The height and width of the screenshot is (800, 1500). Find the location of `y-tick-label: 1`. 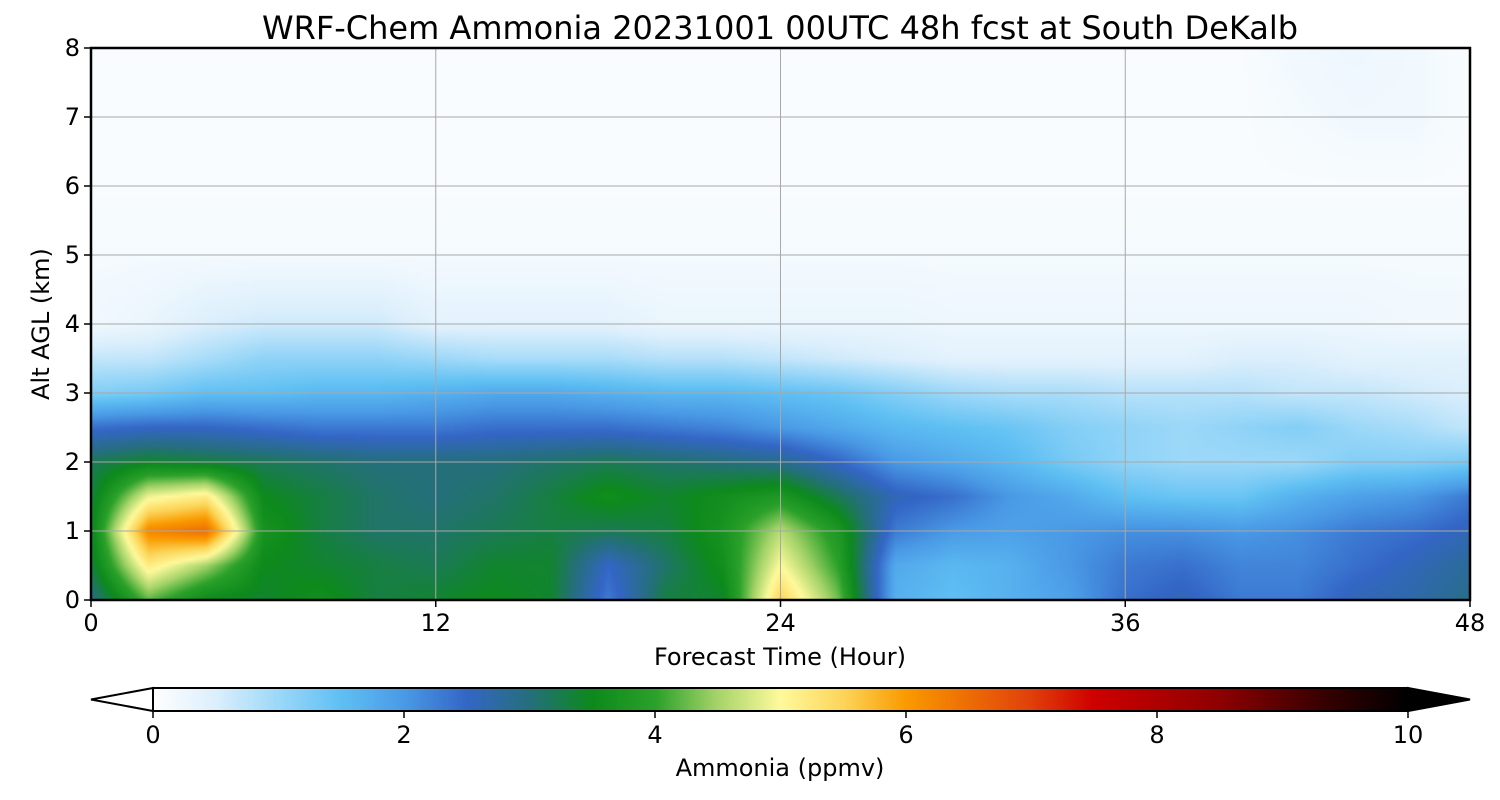

y-tick-label: 1 is located at coordinates (72, 531).